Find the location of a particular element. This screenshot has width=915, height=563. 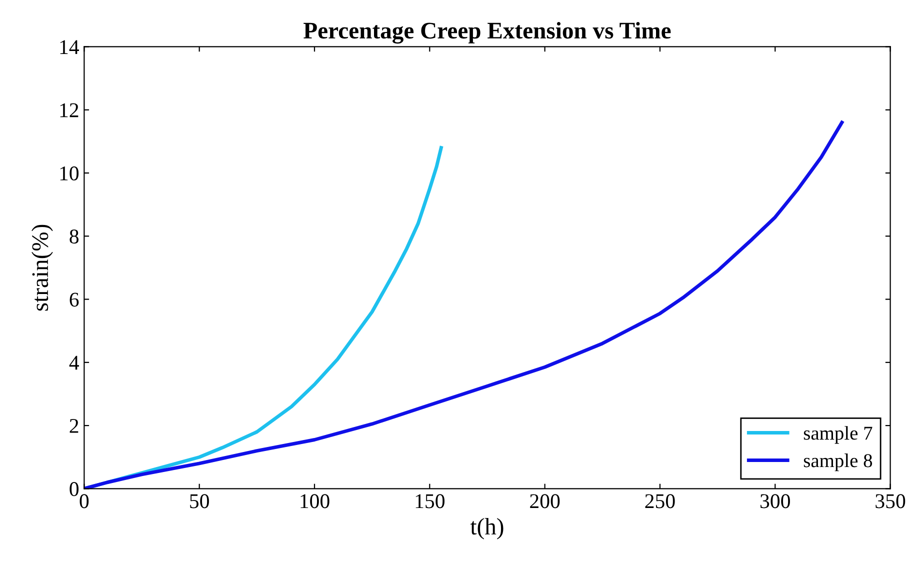

x-tick-label: 200 is located at coordinates (545, 501).